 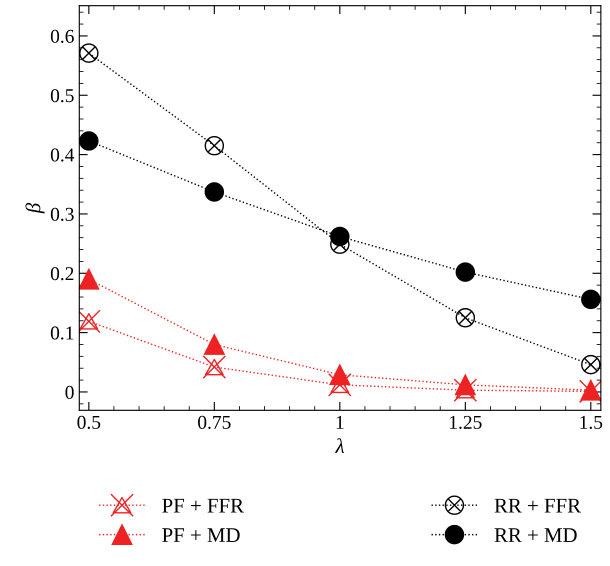 I want to click on x-tick-label: 0.5, so click(x=88, y=422).